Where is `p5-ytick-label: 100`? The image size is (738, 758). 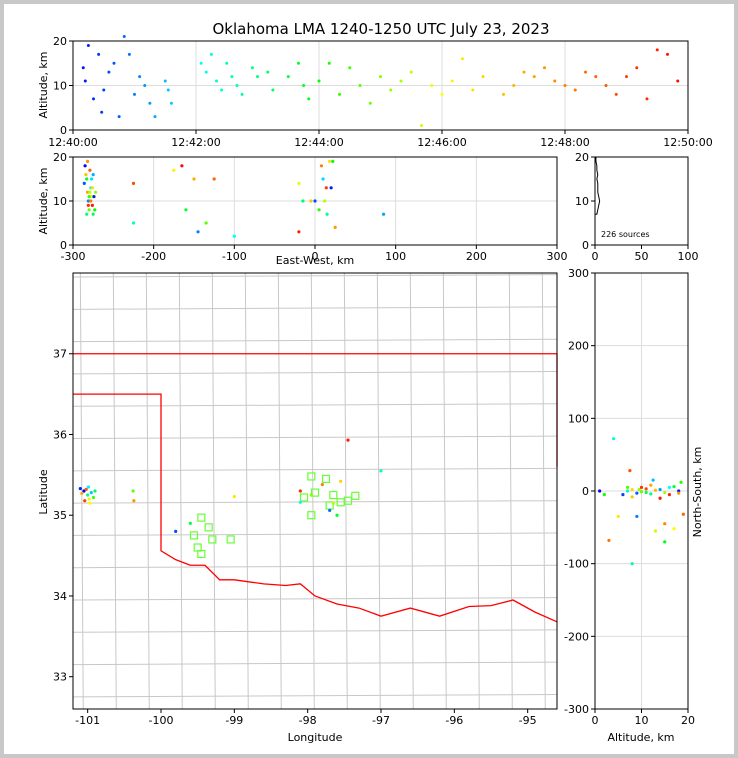 p5-ytick-label: 100 is located at coordinates (578, 418).